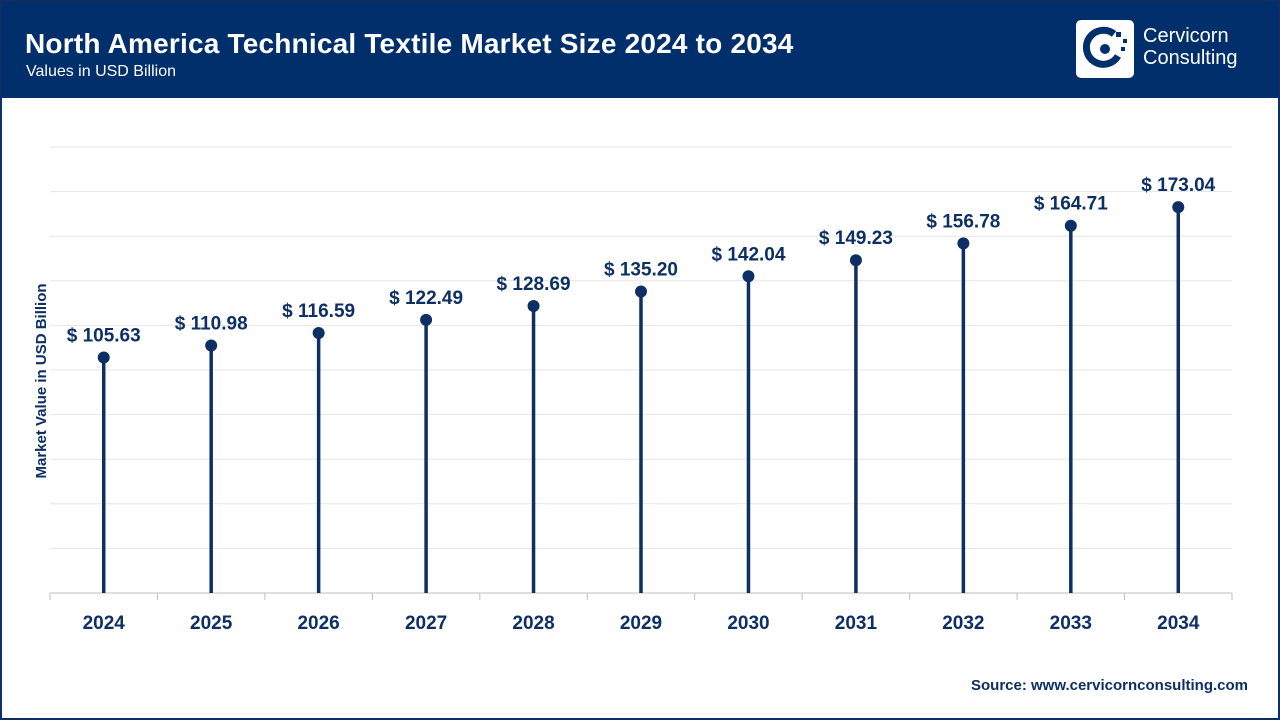 The width and height of the screenshot is (1280, 720). I want to click on data-label: $ 142.04, so click(748, 254).